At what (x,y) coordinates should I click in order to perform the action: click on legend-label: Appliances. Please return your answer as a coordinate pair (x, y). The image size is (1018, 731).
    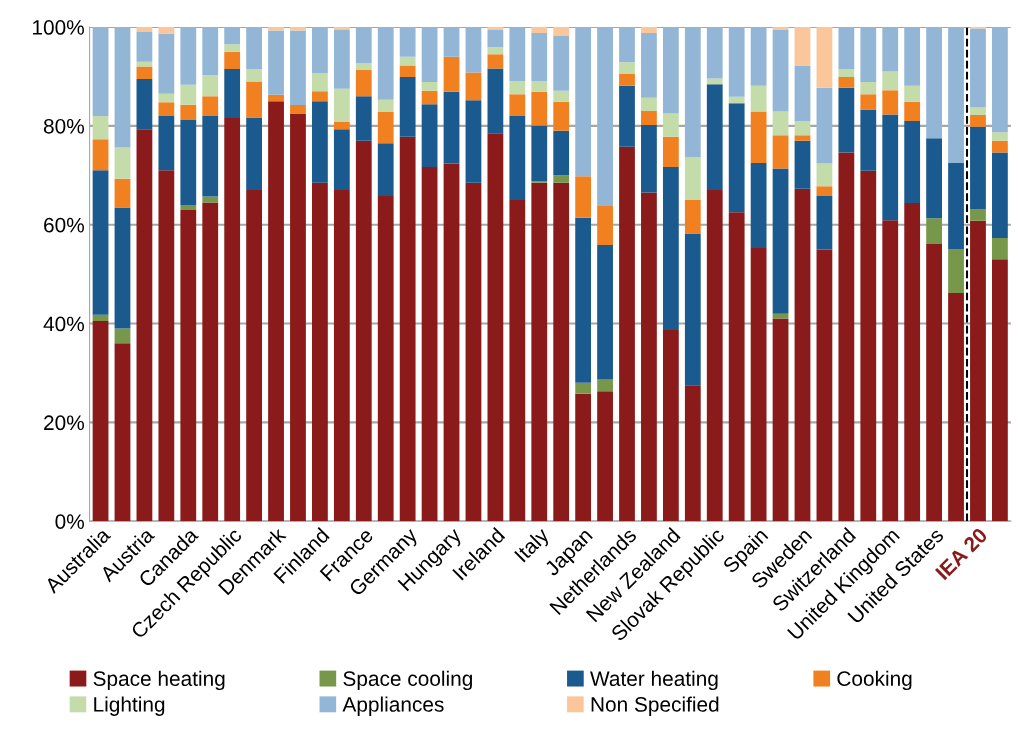
    Looking at the image, I should click on (393, 706).